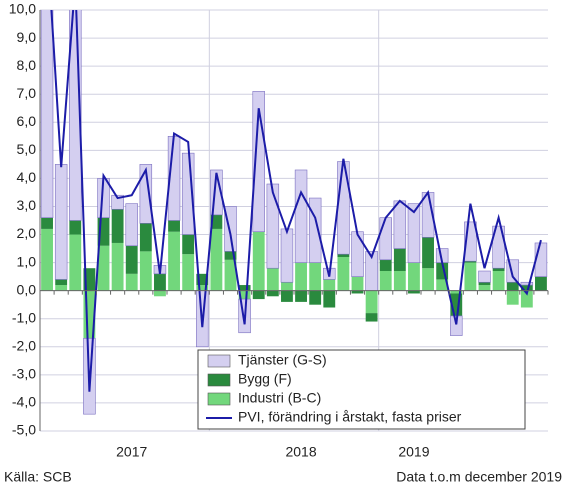 This screenshot has height=493, width=567. What do you see at coordinates (38, 477) in the screenshot?
I see `source: Källa: SCB` at bounding box center [38, 477].